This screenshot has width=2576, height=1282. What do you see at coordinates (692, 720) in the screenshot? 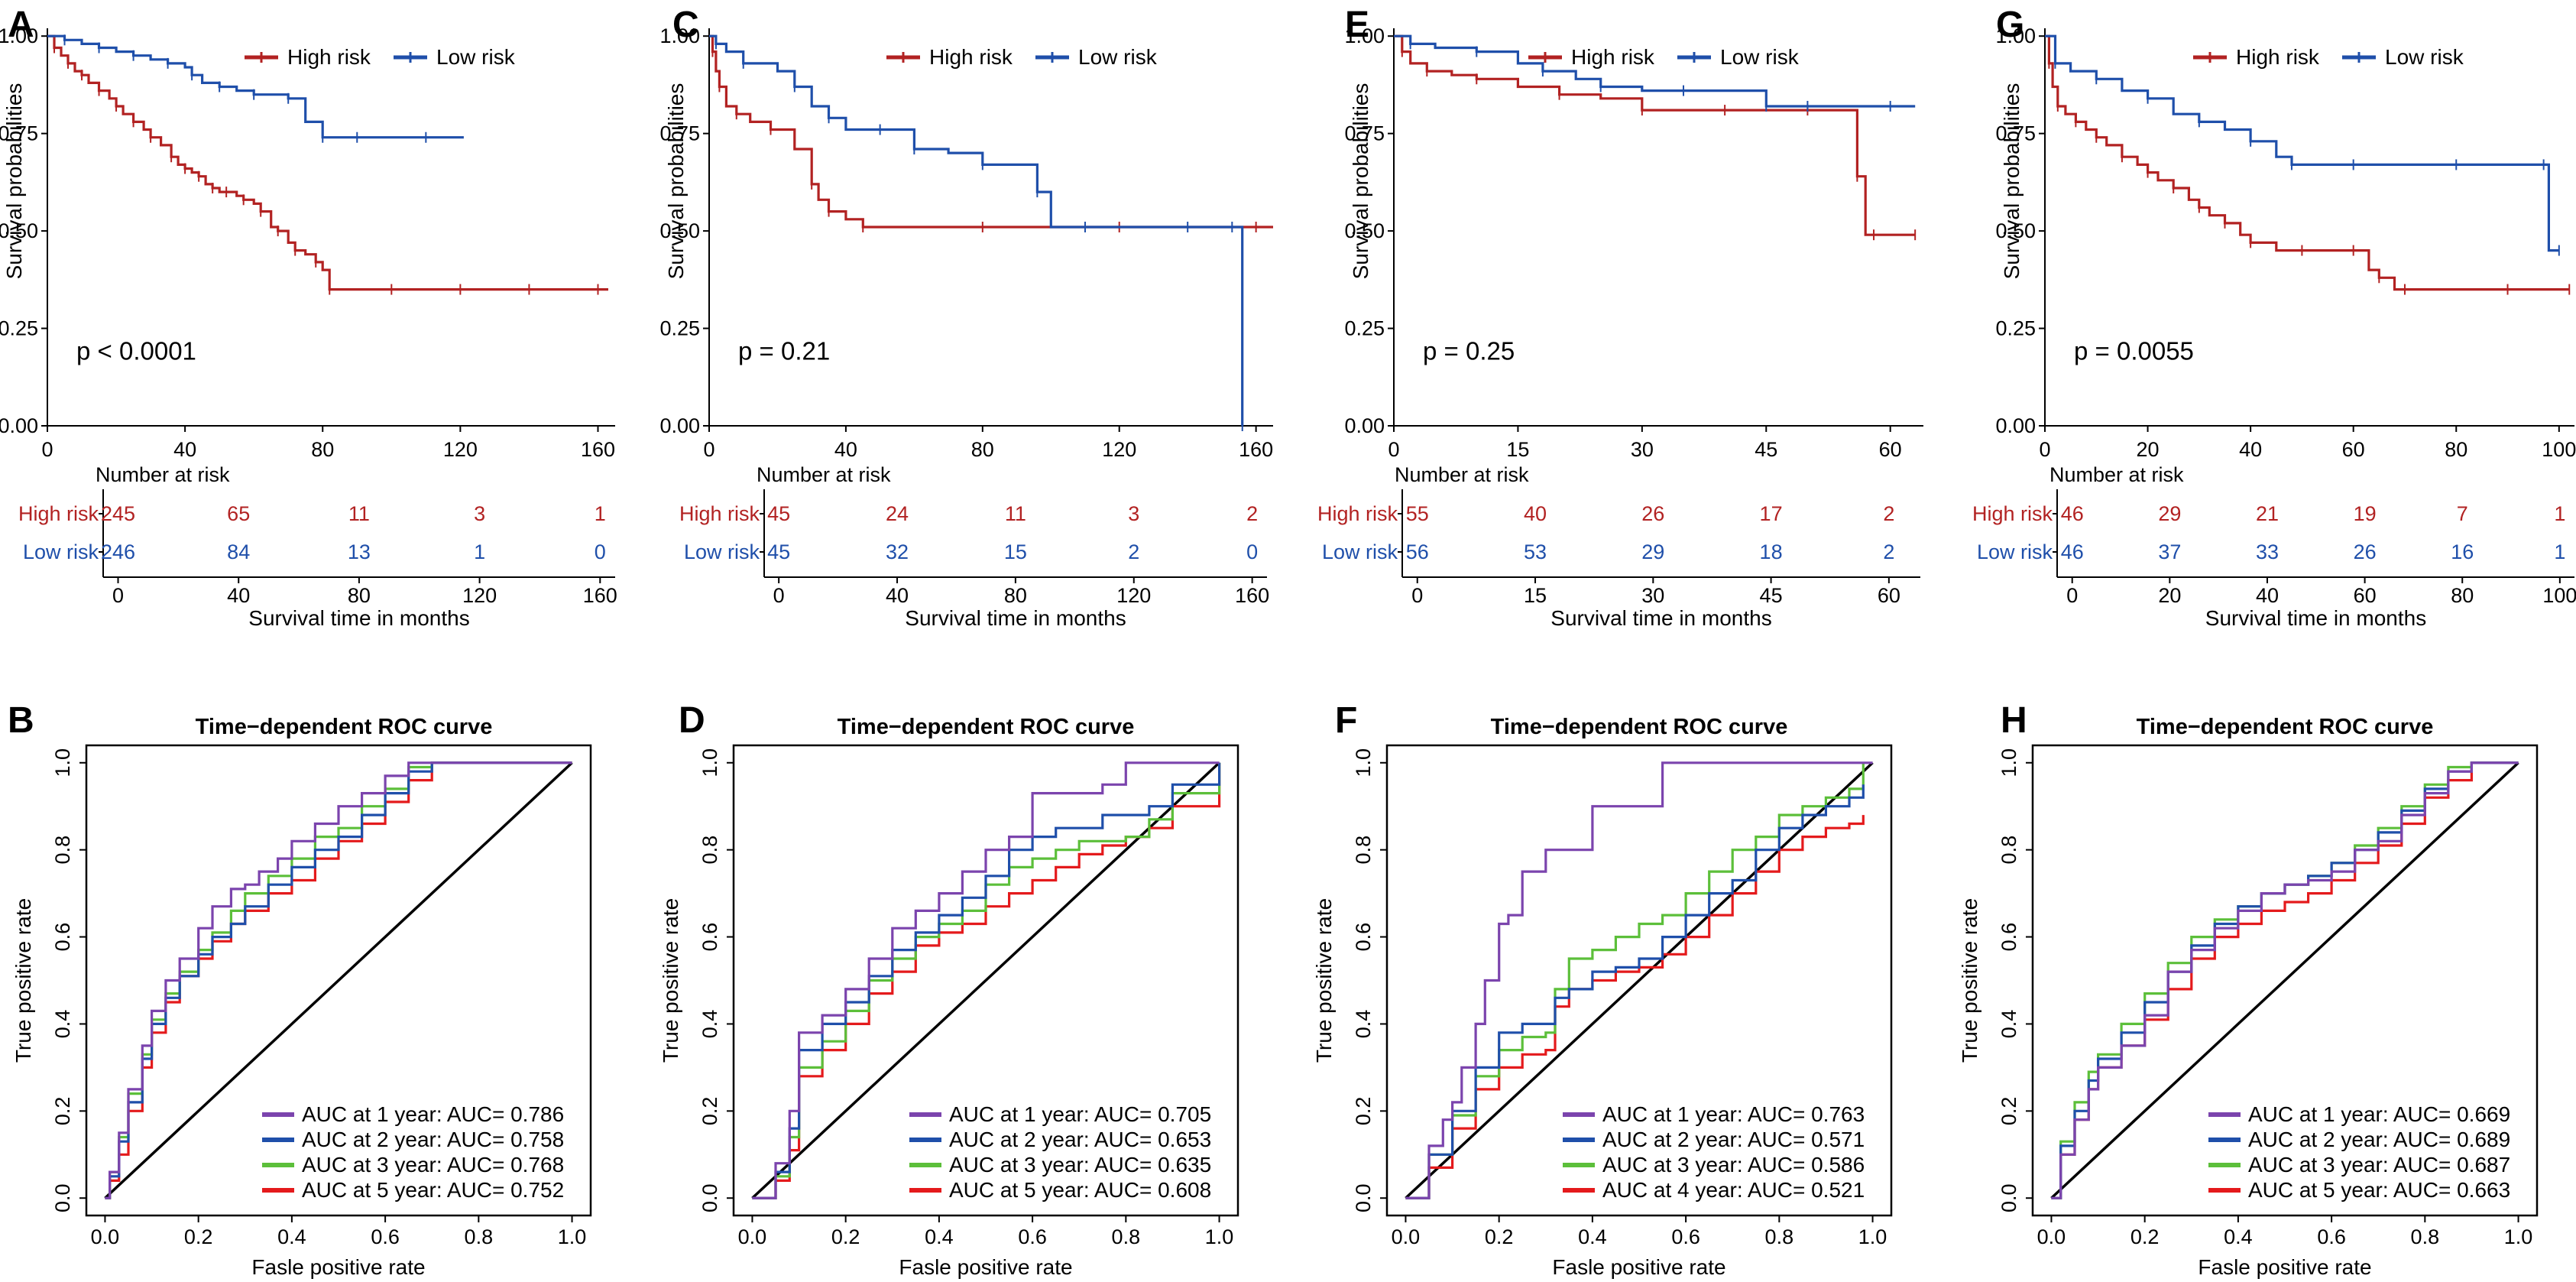
I see `panel-letter: D` at bounding box center [692, 720].